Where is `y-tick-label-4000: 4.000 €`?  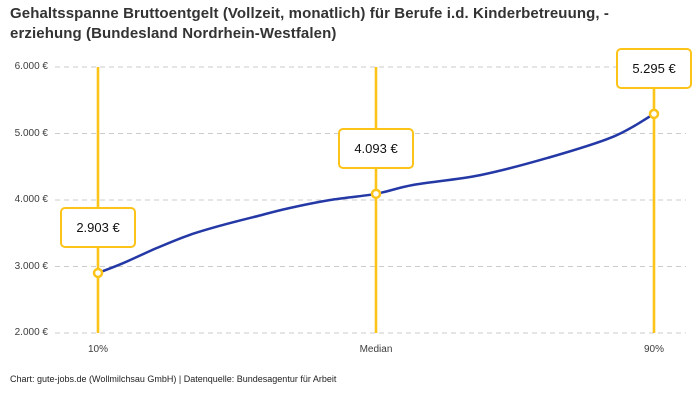 y-tick-label-4000: 4.000 € is located at coordinates (31, 199).